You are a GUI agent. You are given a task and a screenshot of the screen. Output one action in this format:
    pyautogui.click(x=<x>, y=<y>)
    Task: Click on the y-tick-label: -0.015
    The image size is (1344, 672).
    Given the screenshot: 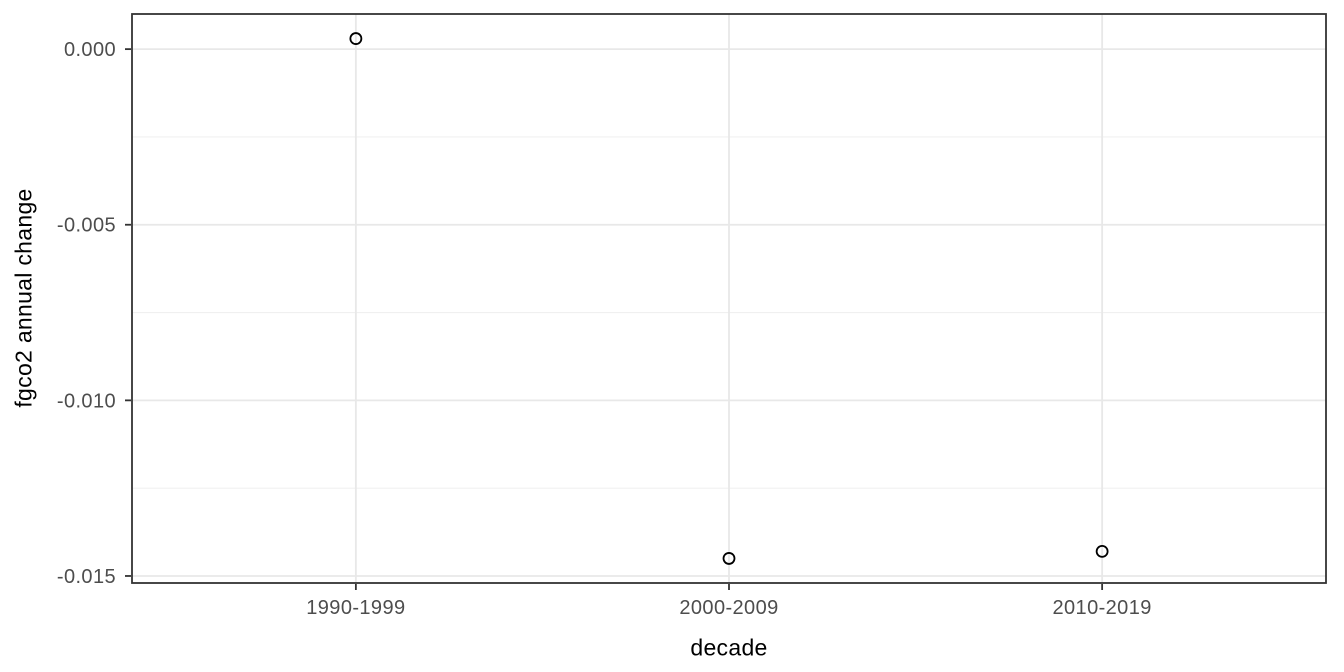 What is the action you would take?
    pyautogui.click(x=86, y=577)
    